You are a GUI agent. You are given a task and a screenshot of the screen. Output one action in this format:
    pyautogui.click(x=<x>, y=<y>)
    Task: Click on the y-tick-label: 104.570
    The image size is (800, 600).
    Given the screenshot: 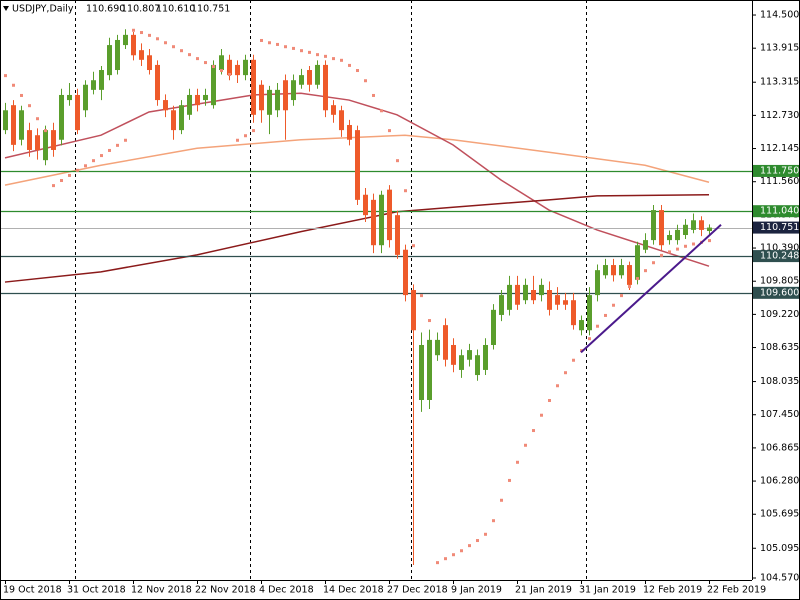 What is the action you would take?
    pyautogui.click(x=779, y=578)
    